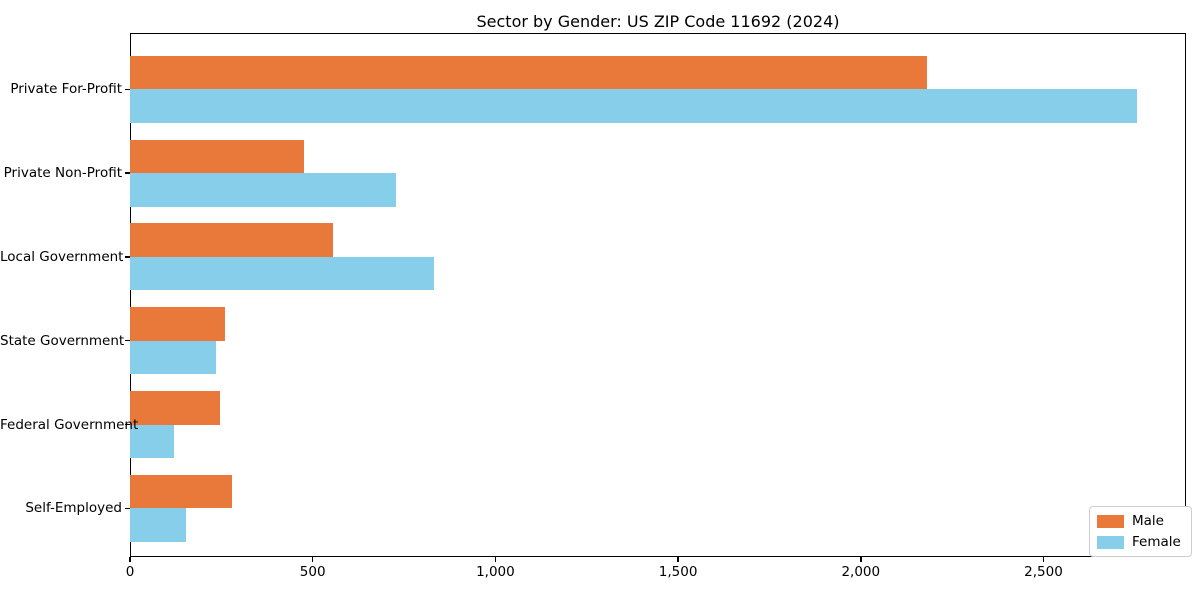 The width and height of the screenshot is (1200, 600). I want to click on bar-male-federal-government, so click(175, 408).